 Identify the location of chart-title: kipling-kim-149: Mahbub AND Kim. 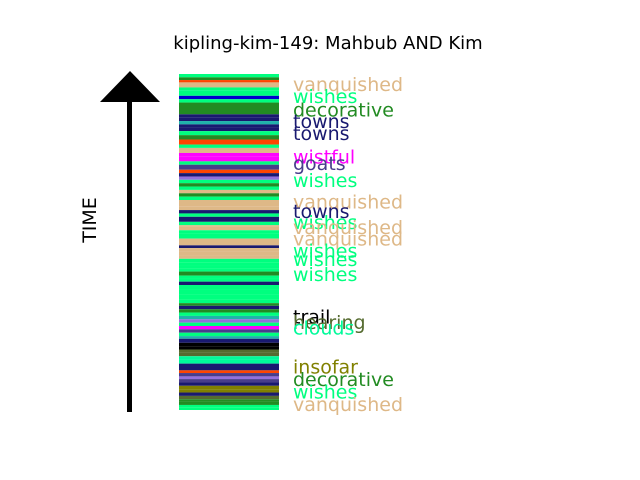
(327, 43).